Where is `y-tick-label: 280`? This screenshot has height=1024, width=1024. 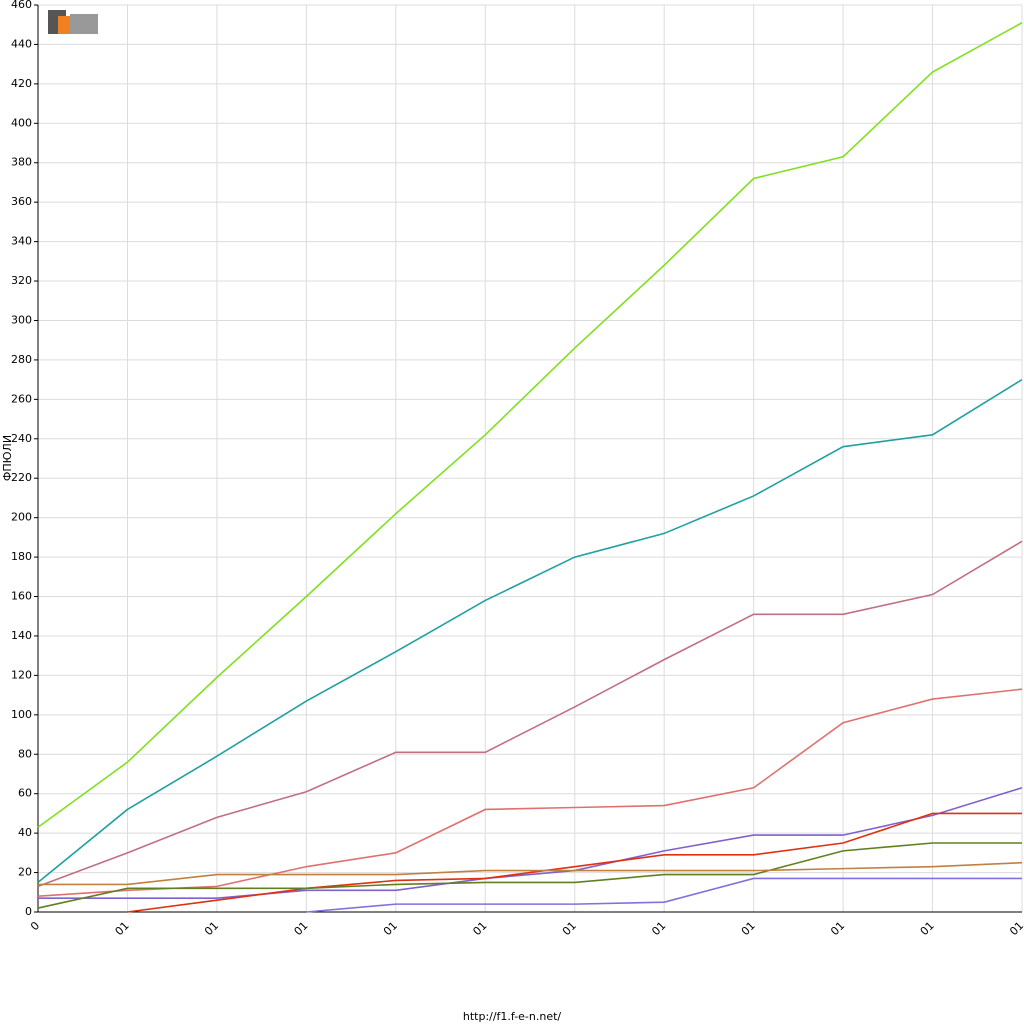 y-tick-label: 280 is located at coordinates (21, 359).